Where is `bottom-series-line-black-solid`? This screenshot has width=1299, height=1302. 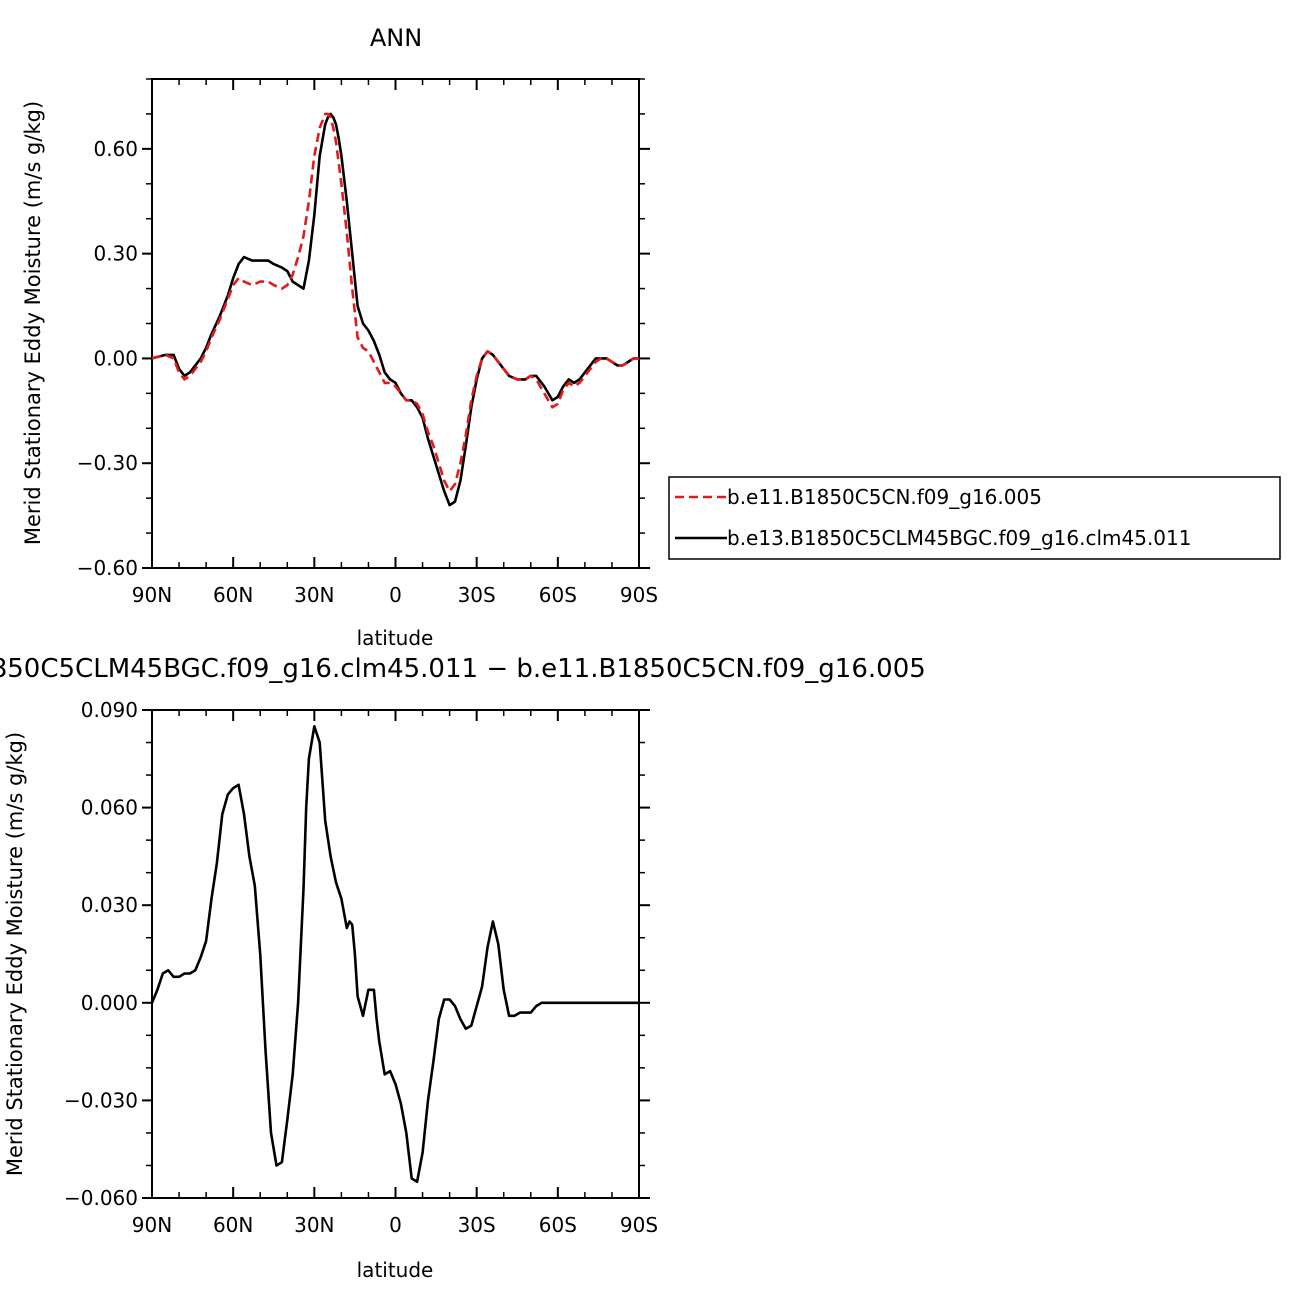
bottom-series-line-black-solid is located at coordinates (394, 954).